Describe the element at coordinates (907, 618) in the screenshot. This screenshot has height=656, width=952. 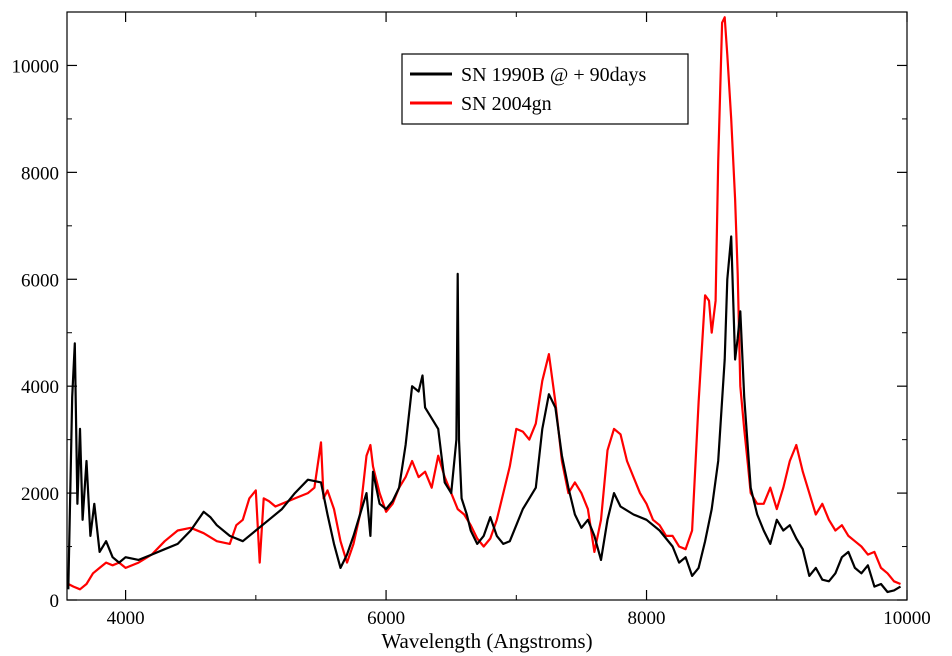
I see `x-tick-label: 10000` at that location.